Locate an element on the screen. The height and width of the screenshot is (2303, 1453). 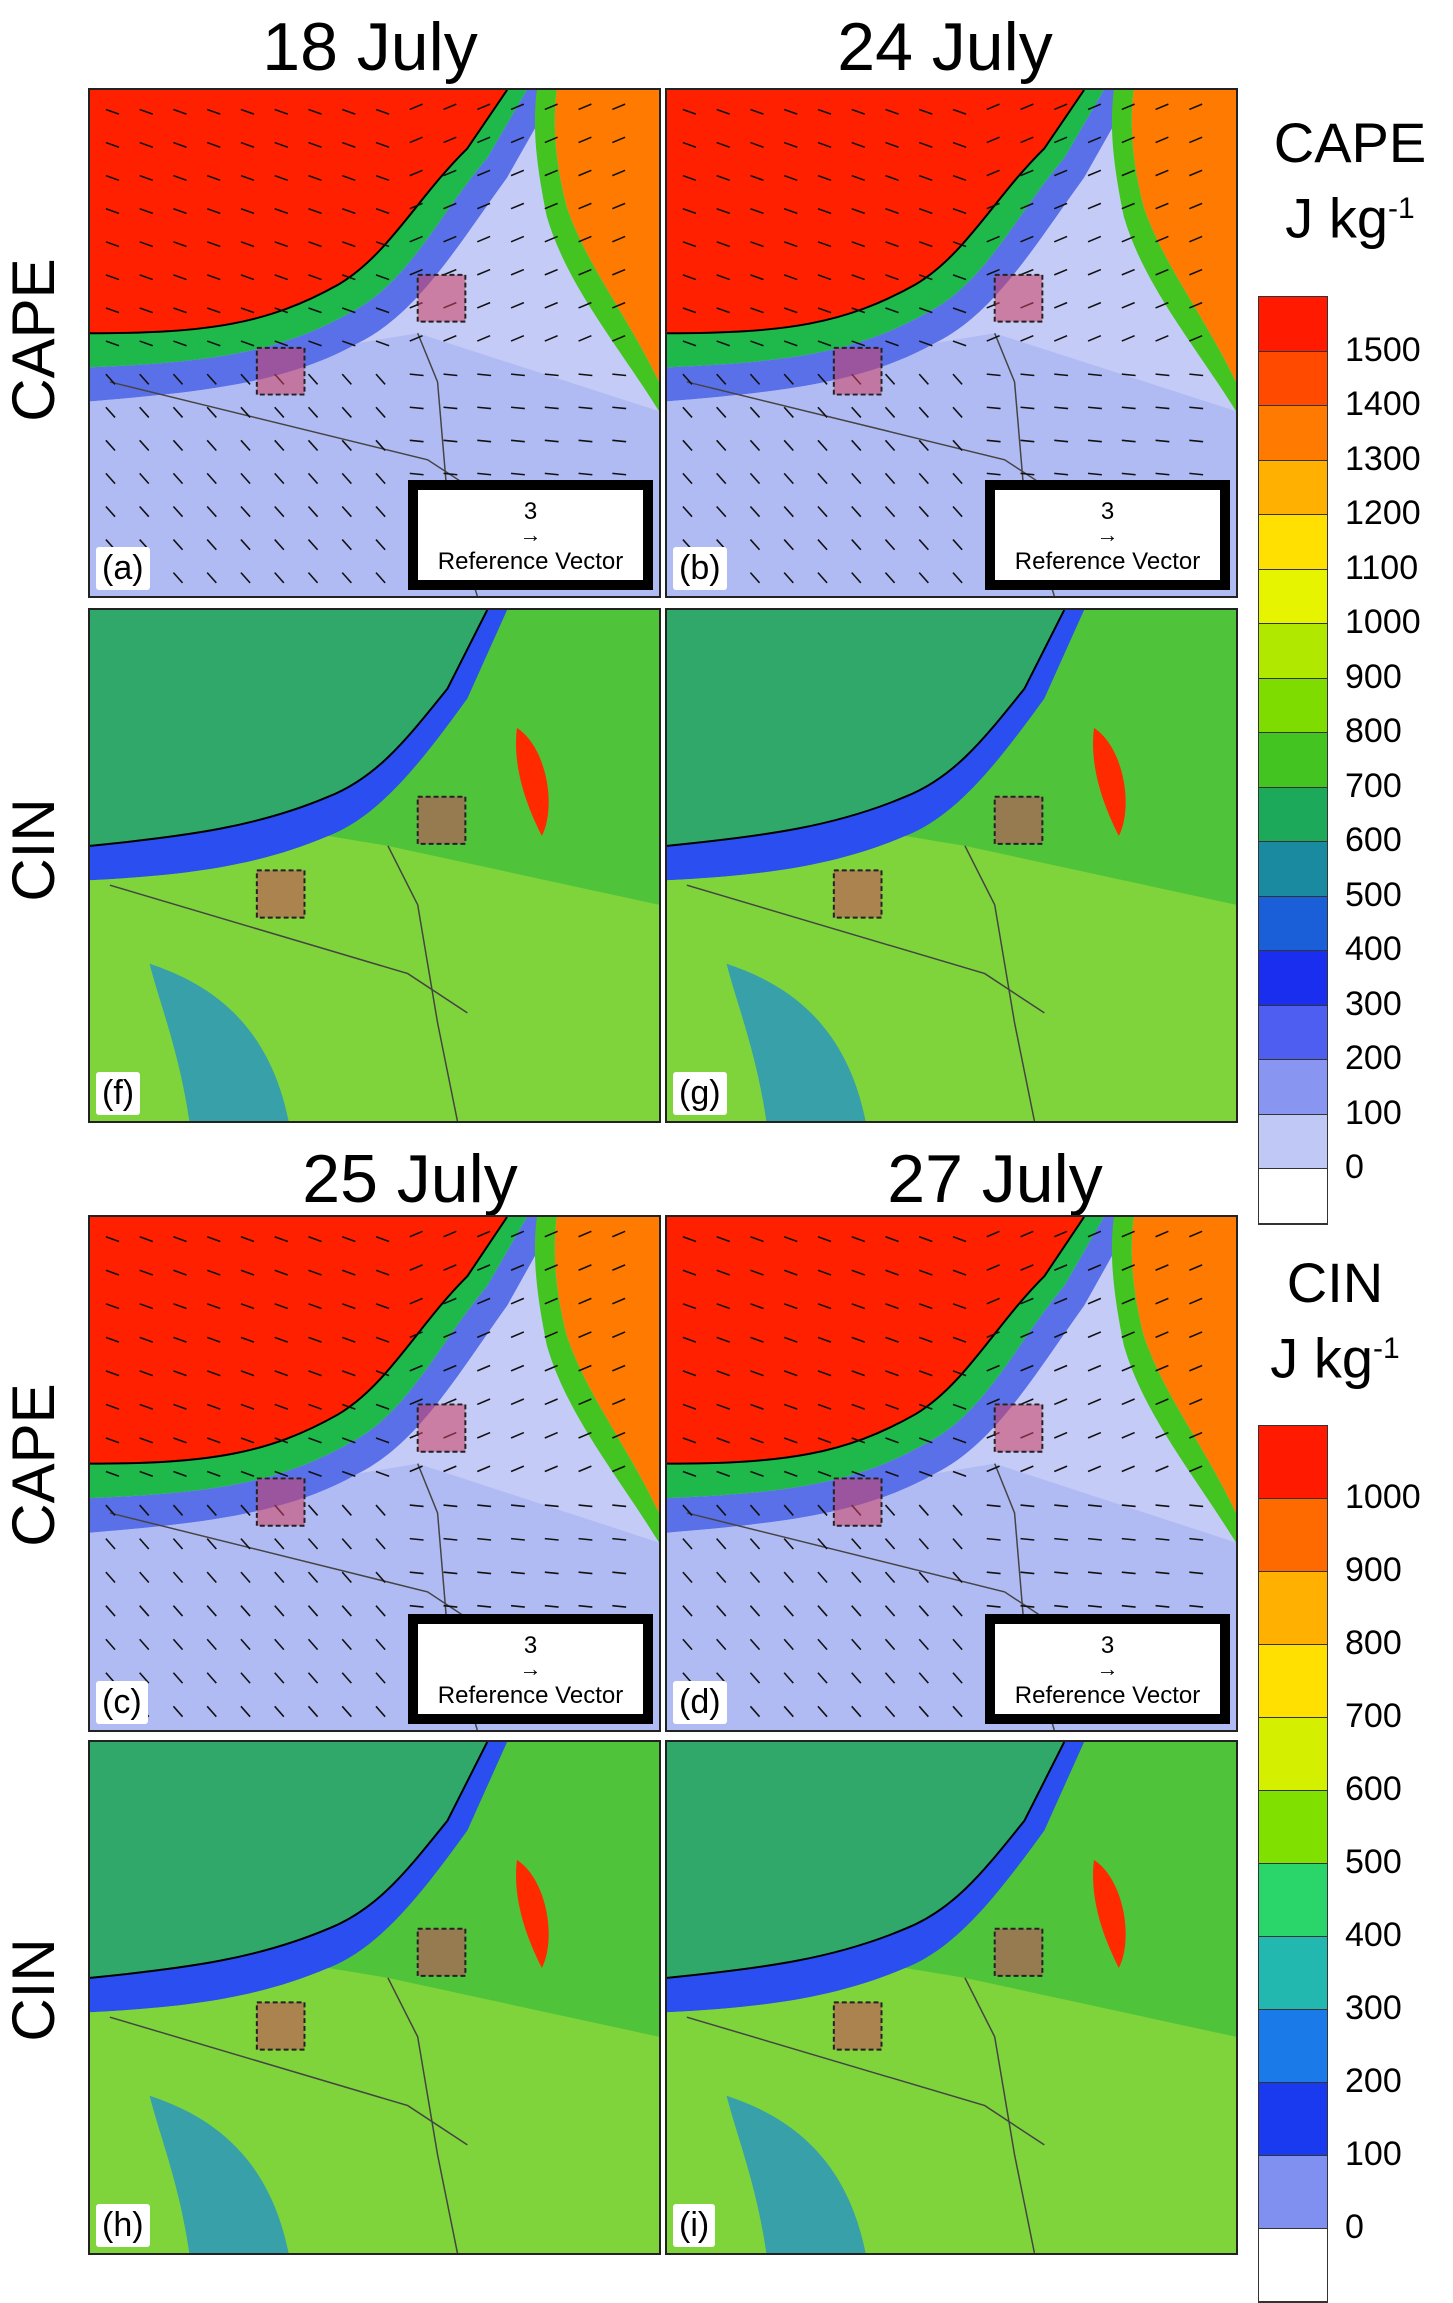
colorbar-tick-label: 600 is located at coordinates (1373, 840).